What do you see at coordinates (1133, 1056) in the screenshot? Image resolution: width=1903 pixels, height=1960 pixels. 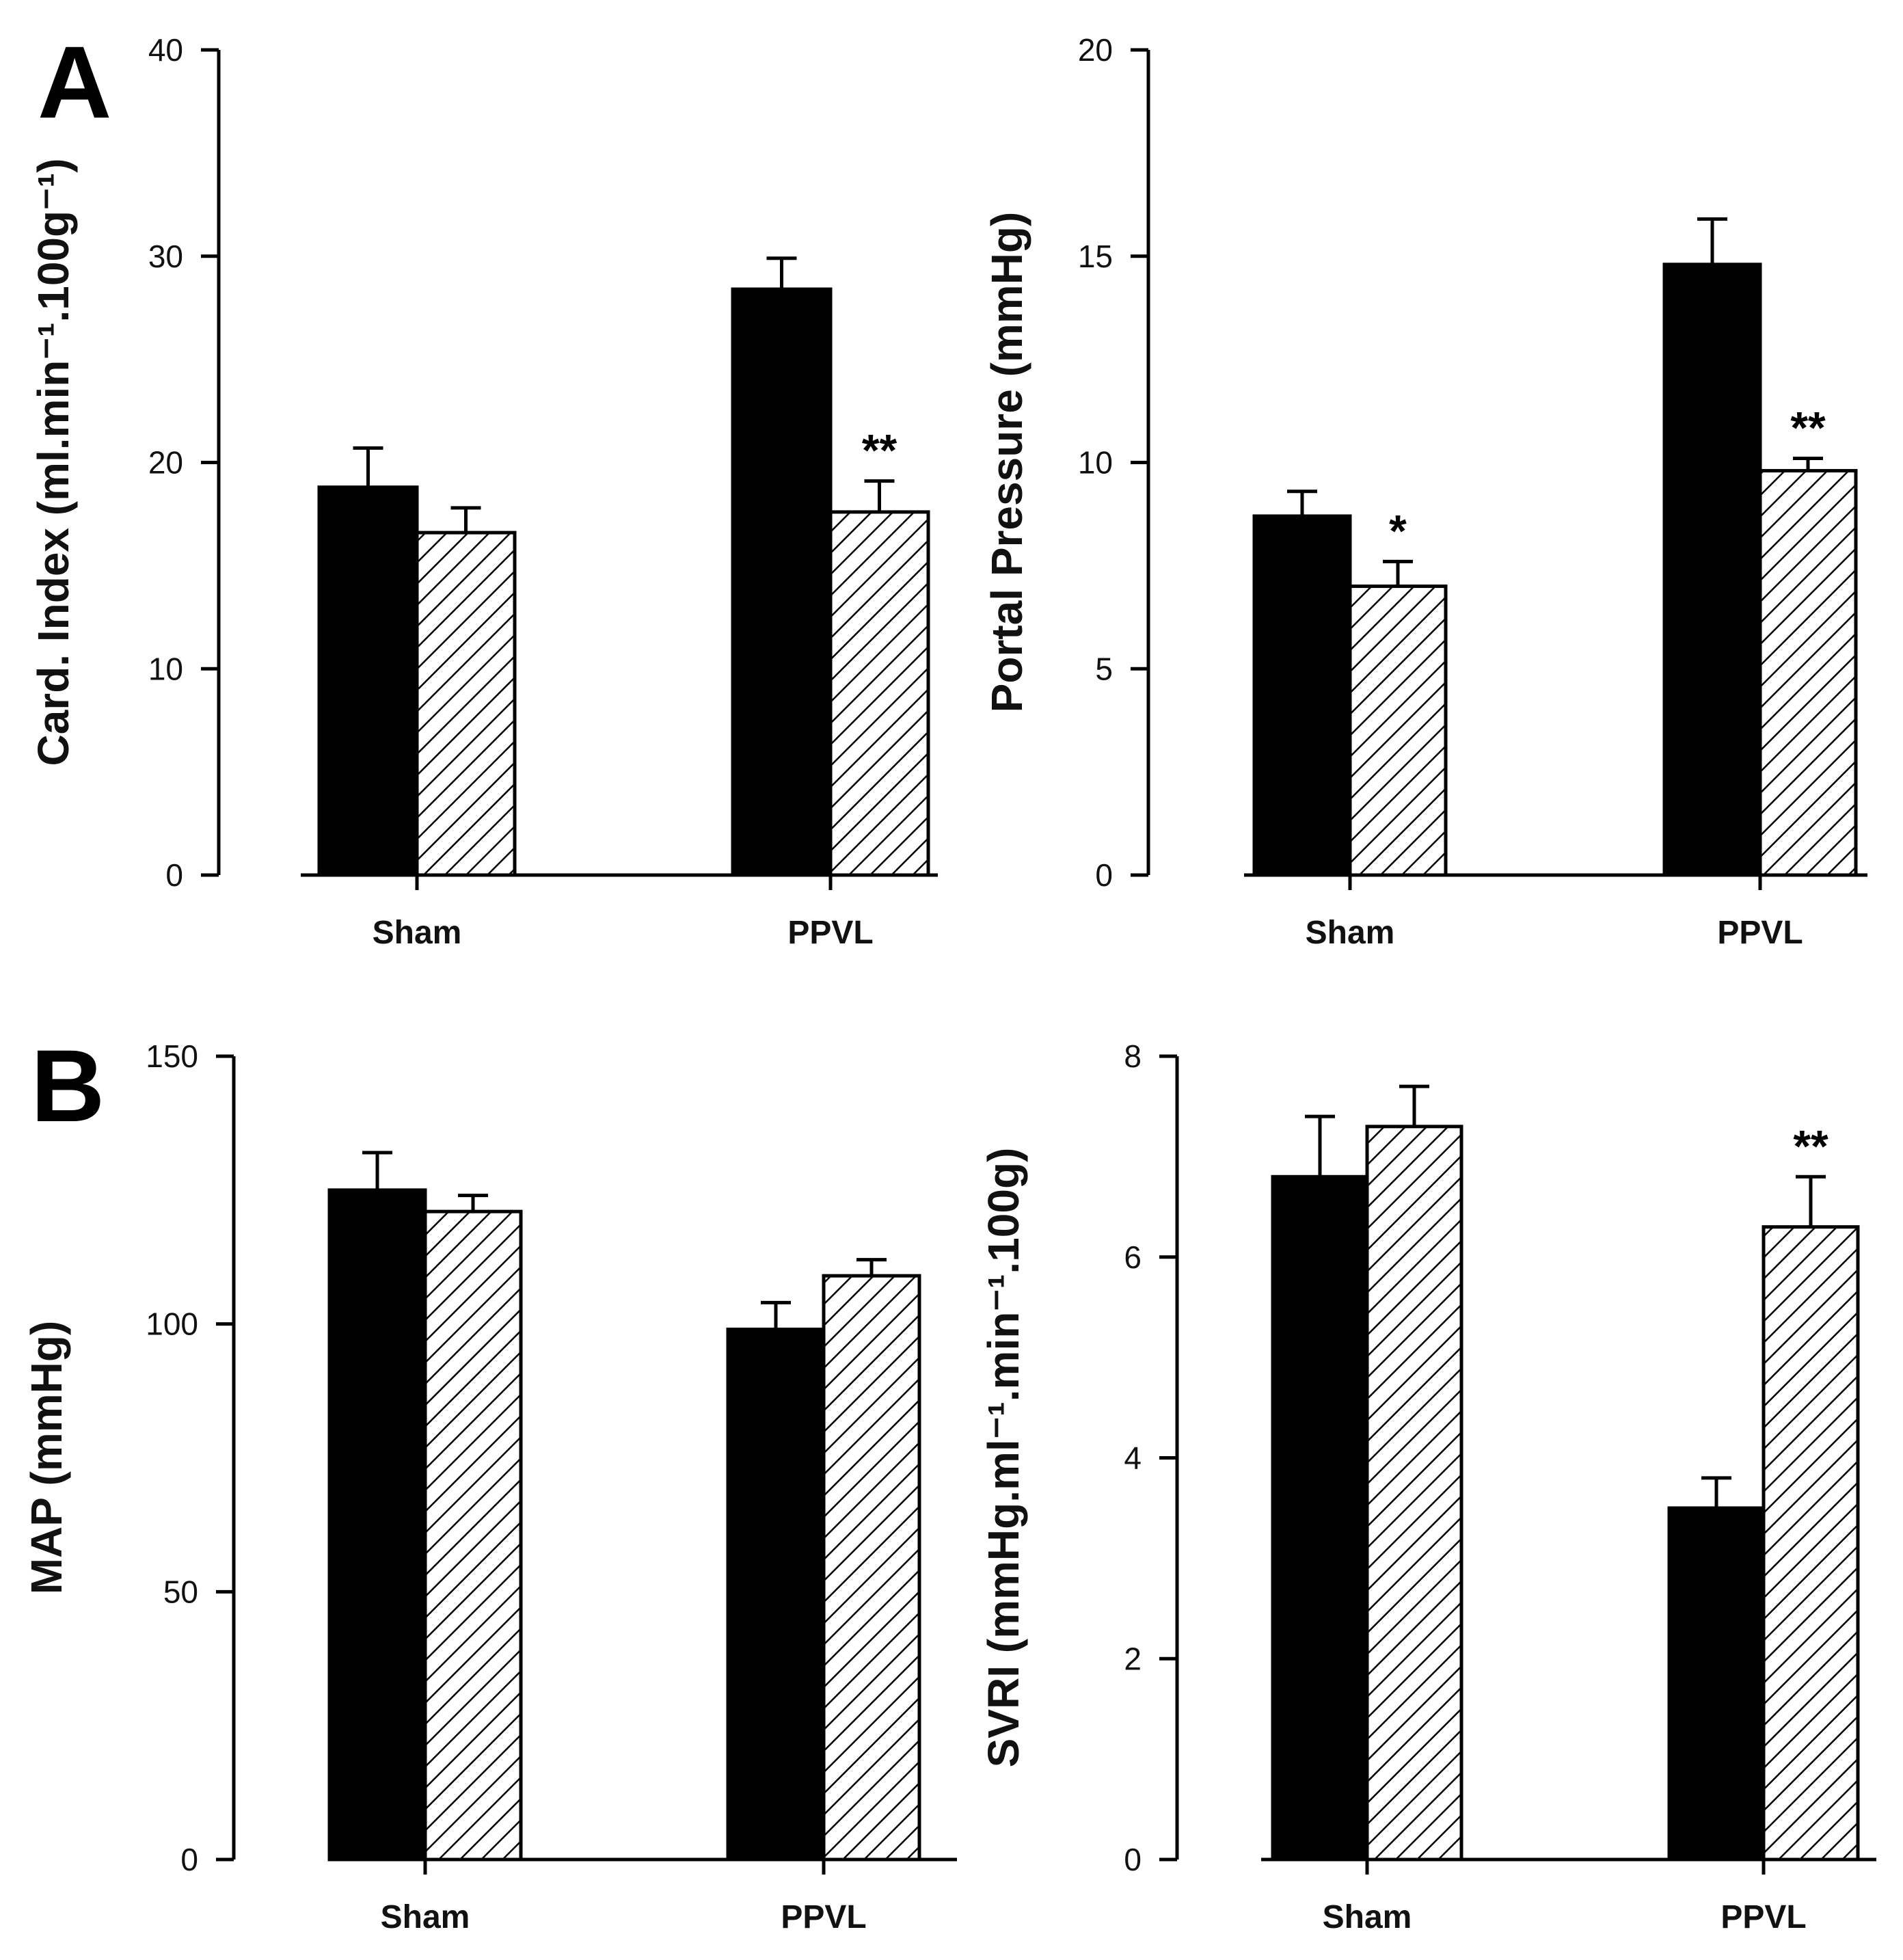 I see `y-tick-label: 8` at bounding box center [1133, 1056].